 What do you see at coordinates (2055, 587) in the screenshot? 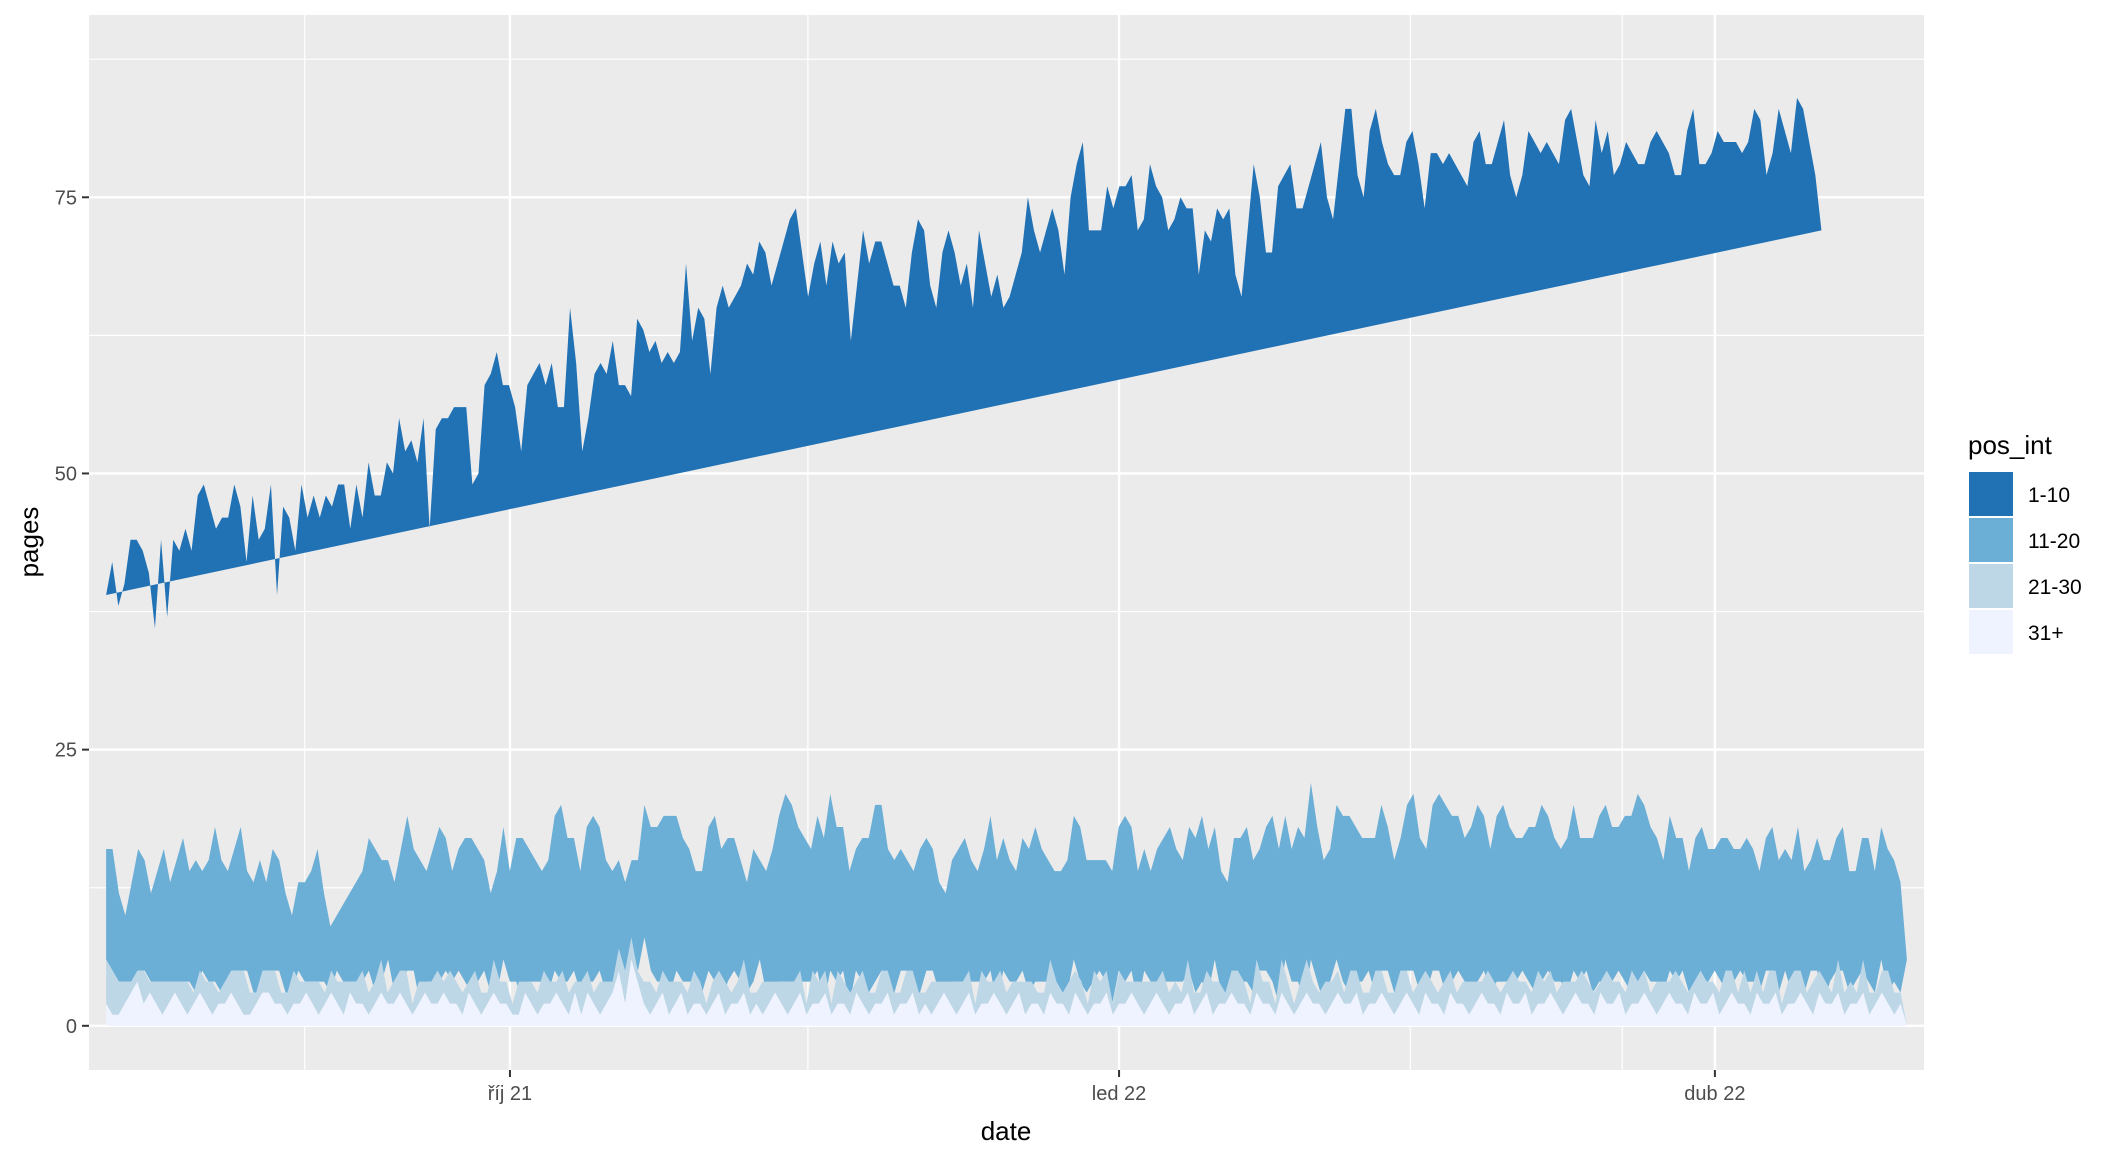
I see `legend-label-21-30: 21-30` at bounding box center [2055, 587].